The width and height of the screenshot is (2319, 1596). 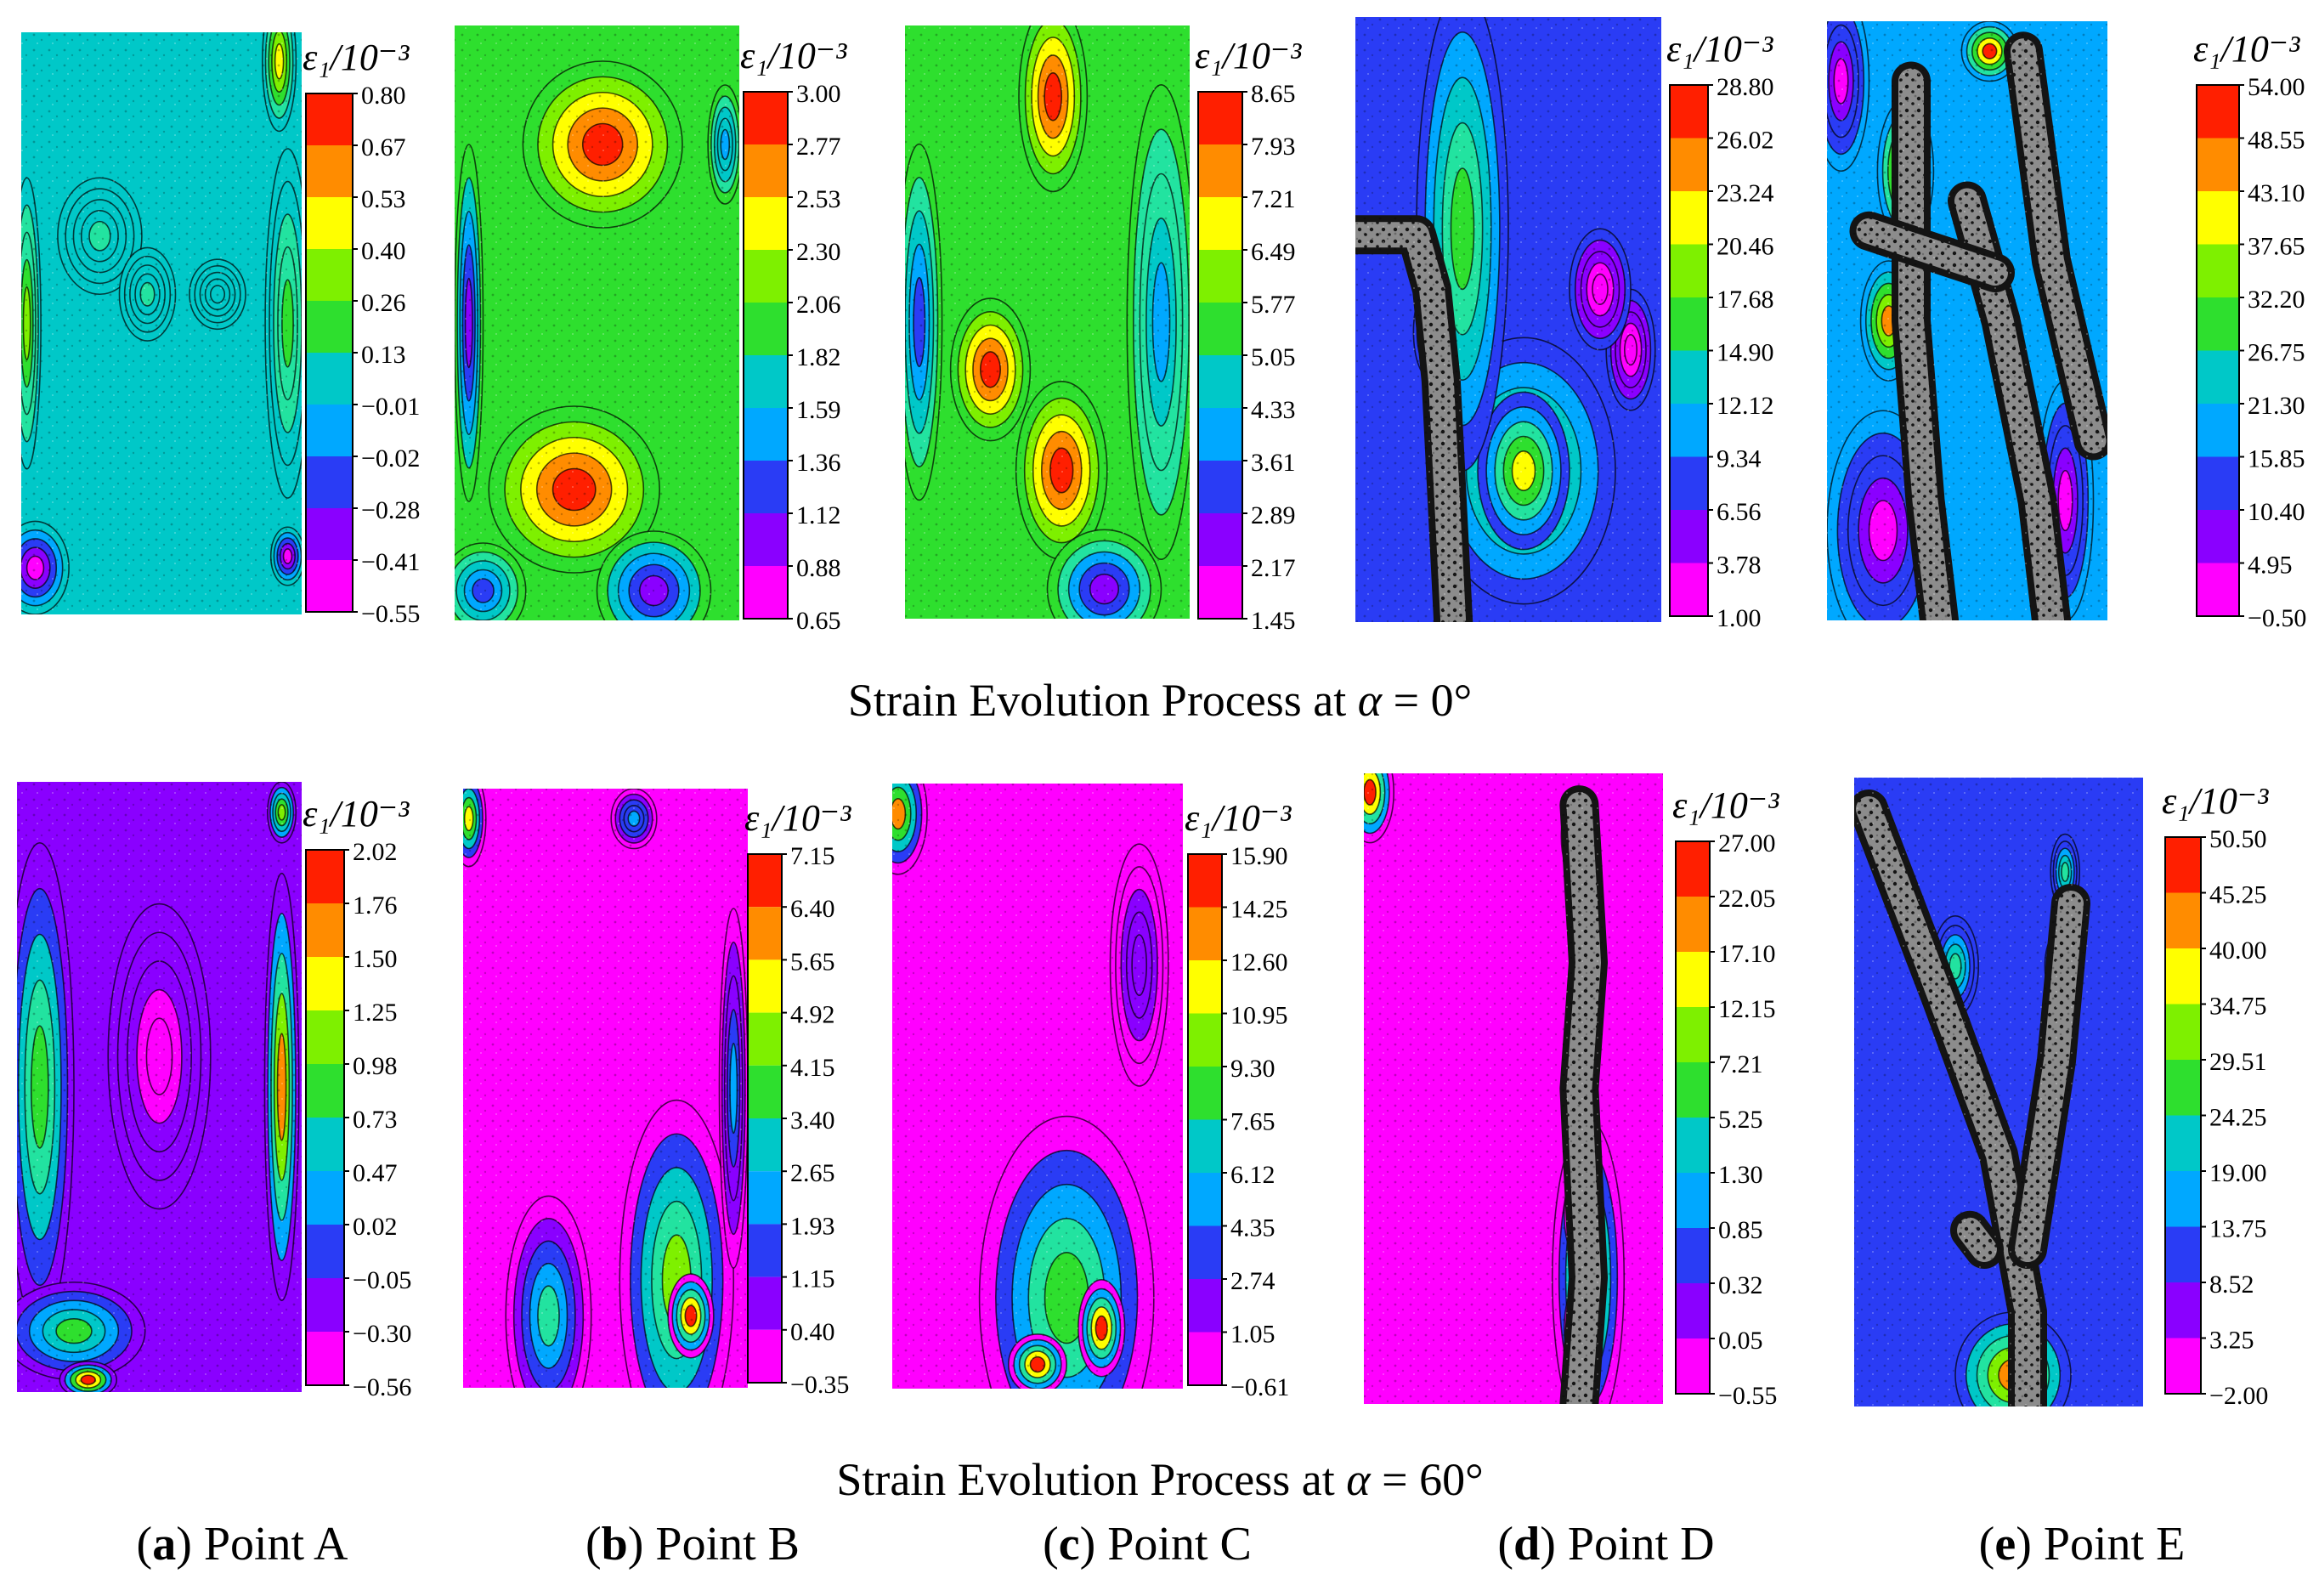 What do you see at coordinates (2238, 839) in the screenshot?
I see `colorbar-tick-label: 50.50` at bounding box center [2238, 839].